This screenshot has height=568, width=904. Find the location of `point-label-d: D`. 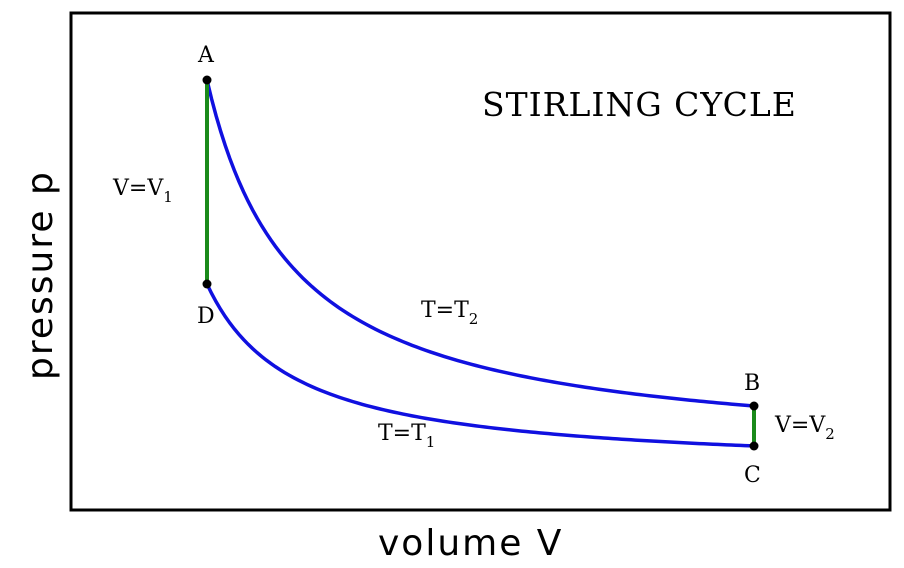

point-label-d: D is located at coordinates (206, 316).